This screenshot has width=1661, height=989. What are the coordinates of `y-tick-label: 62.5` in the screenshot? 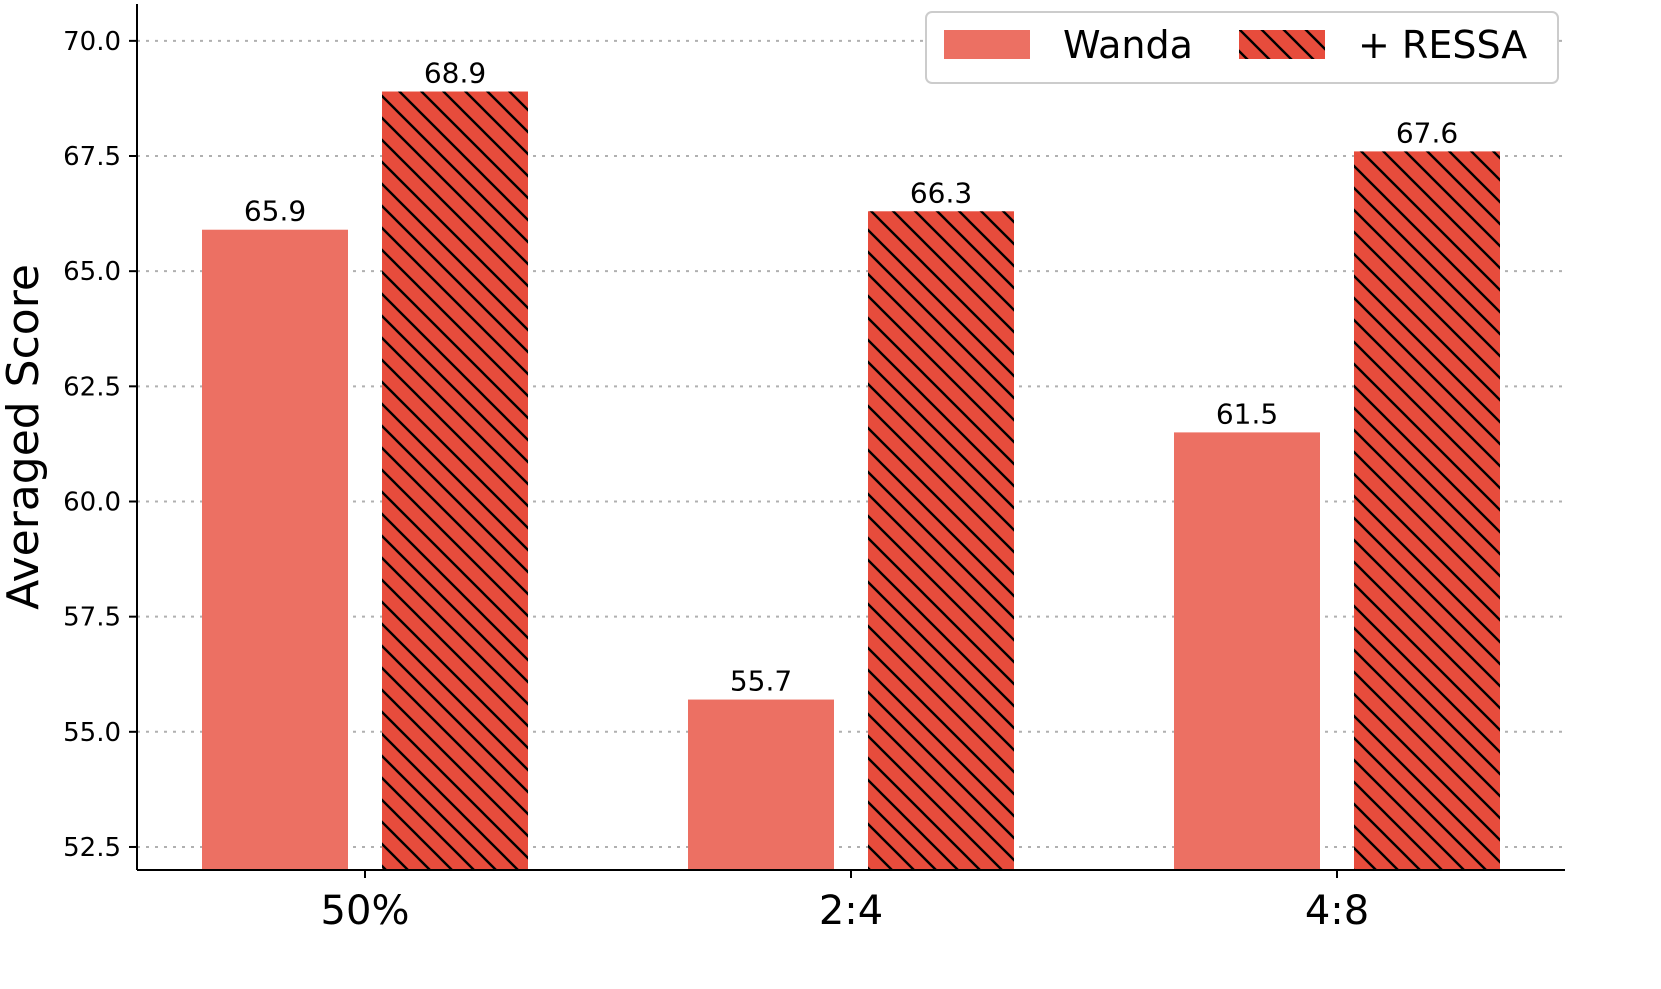 It's located at (92, 387).